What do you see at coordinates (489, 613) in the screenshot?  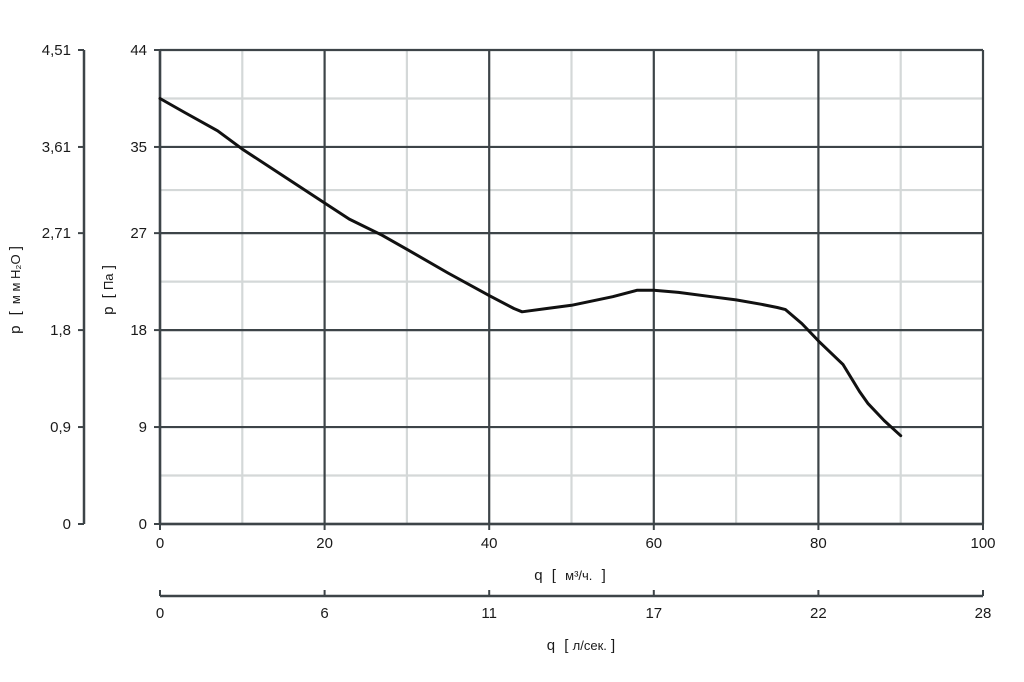 I see `x2-tick-label: 11` at bounding box center [489, 613].